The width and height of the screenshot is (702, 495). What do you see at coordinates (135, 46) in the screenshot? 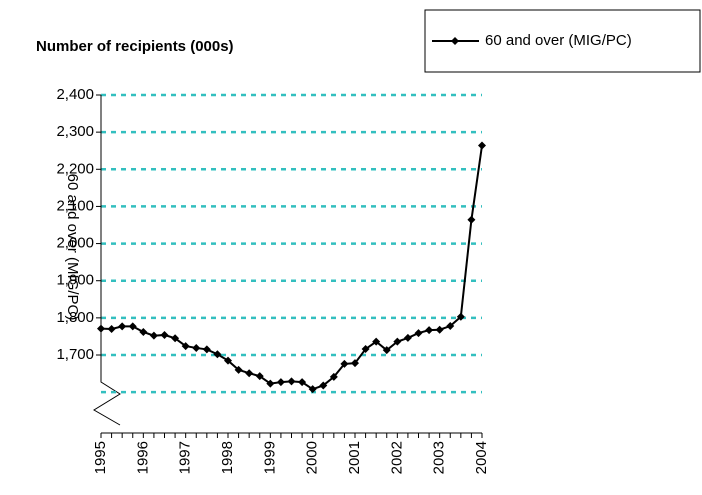
I see `chart-title: Number of recipients (000s)` at bounding box center [135, 46].